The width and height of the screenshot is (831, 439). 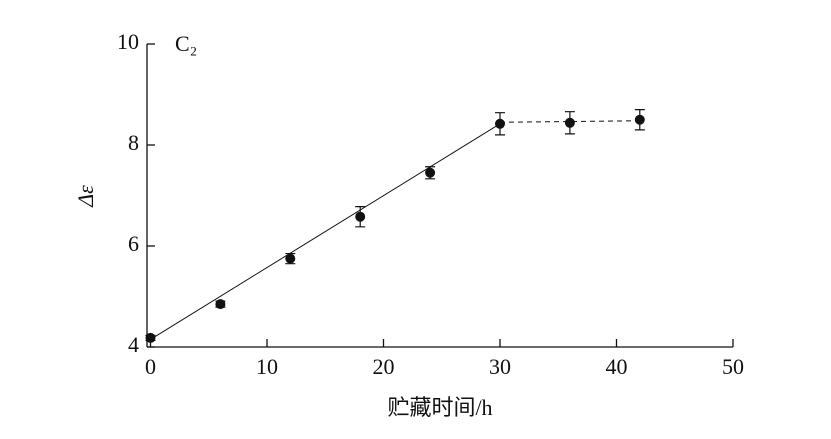 I want to click on x-tick-label: 0, so click(x=150, y=366).